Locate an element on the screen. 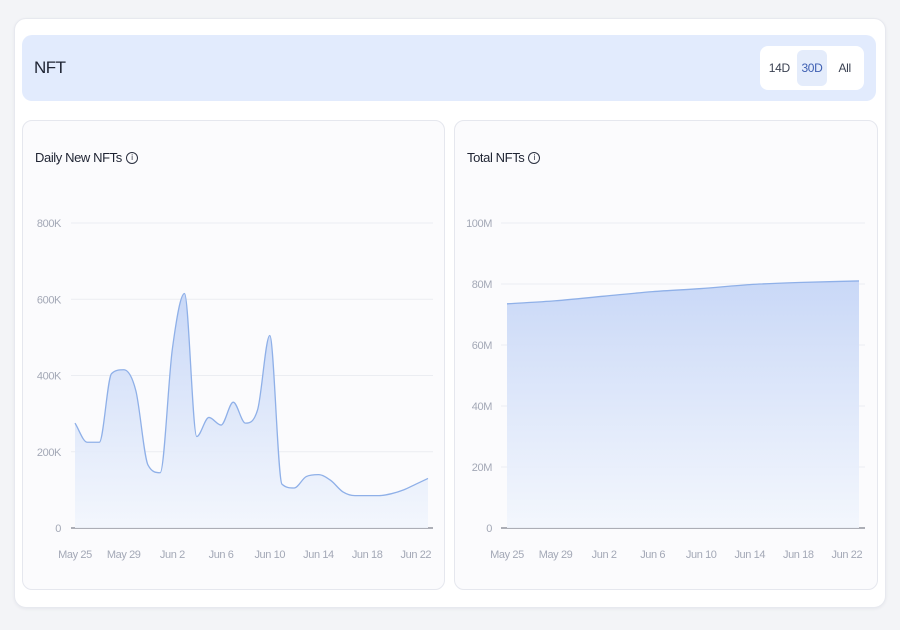 The image size is (900, 630). chart-title: Daily New NFTs i is located at coordinates (86, 157).